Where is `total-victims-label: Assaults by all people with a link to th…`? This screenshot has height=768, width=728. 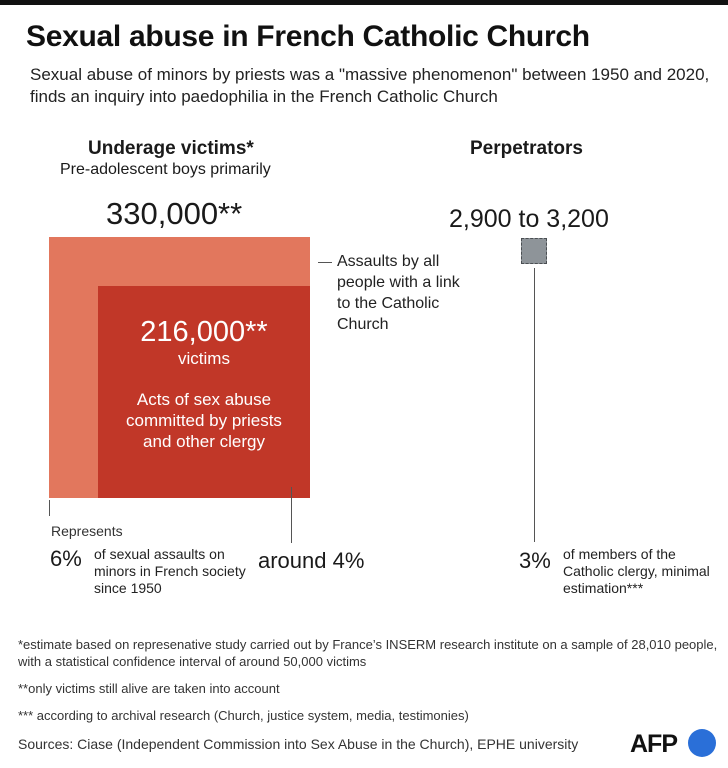 total-victims-label: Assaults by all people with a link to th… is located at coordinates (398, 293).